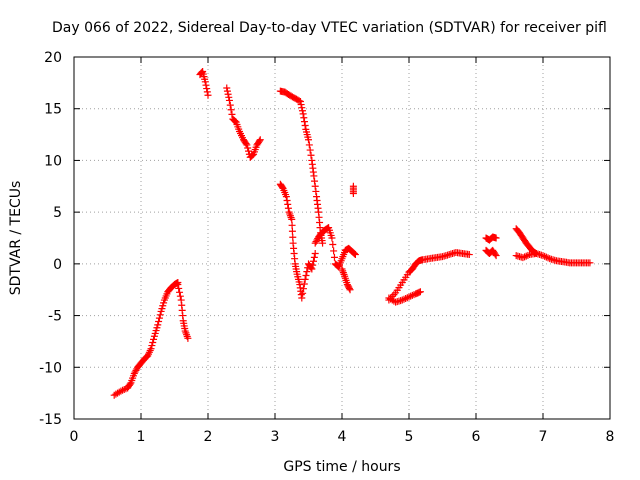 Image resolution: width=640 pixels, height=480 pixels. I want to click on x-tick-label: 0, so click(74, 437).